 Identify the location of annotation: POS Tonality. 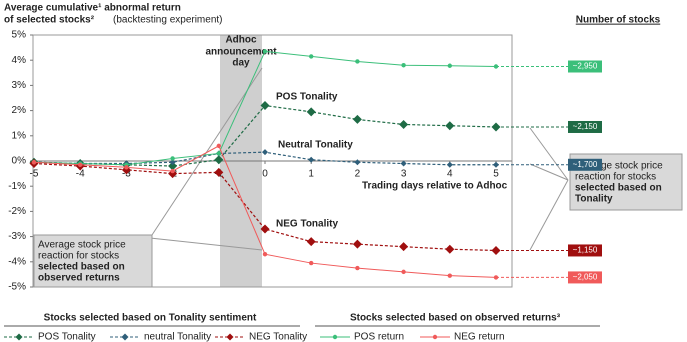
(307, 97).